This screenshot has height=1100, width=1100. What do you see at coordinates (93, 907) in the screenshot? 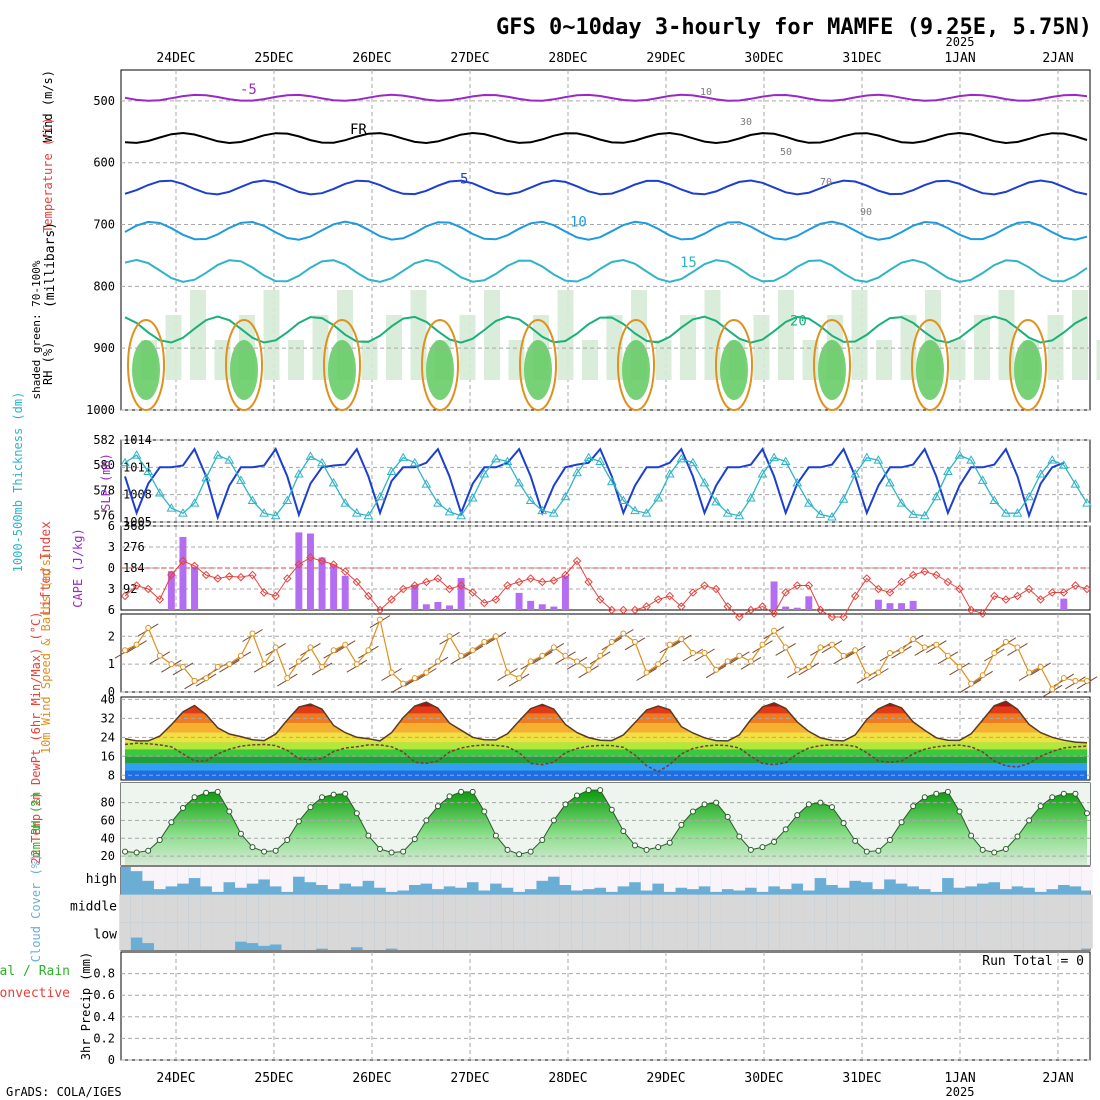
I see `cloud-level-label: middle` at bounding box center [93, 907].